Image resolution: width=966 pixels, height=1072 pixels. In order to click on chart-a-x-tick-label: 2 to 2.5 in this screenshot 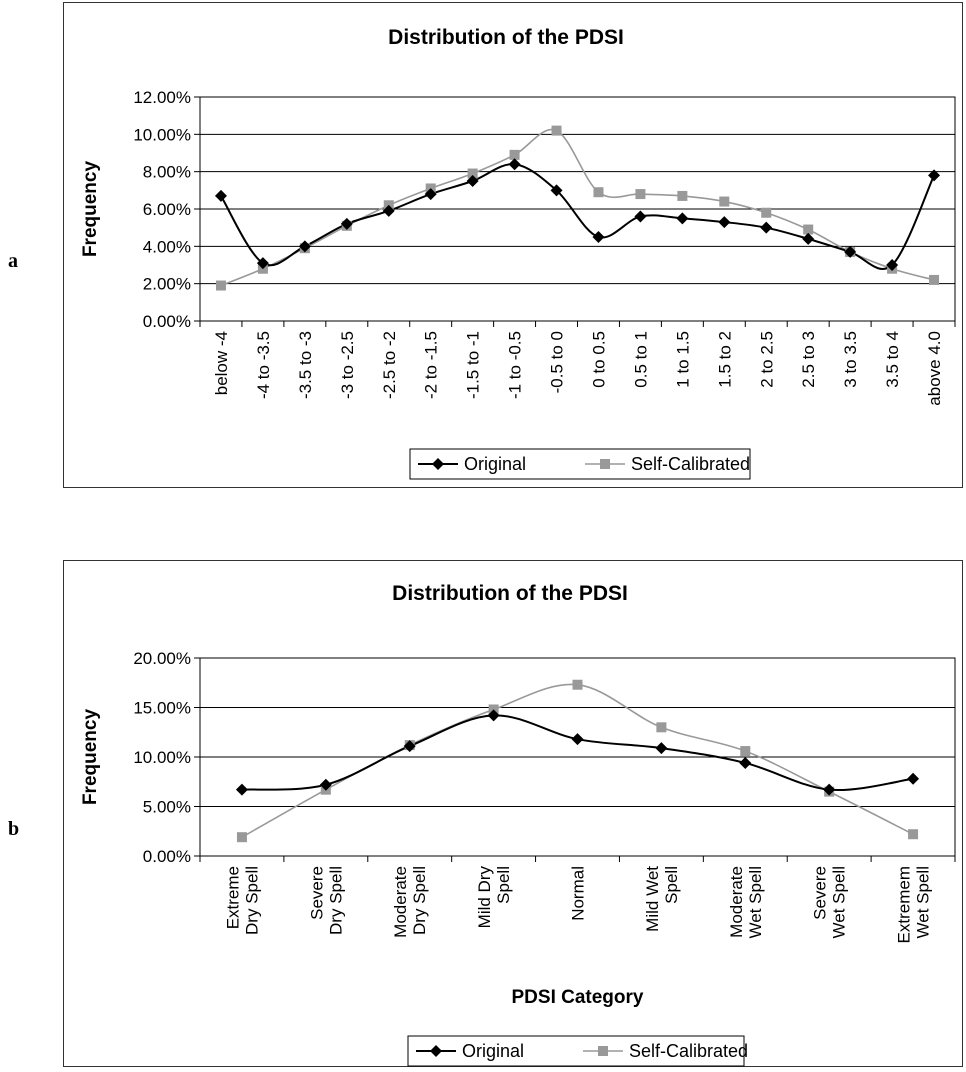, I will do `click(766, 359)`.